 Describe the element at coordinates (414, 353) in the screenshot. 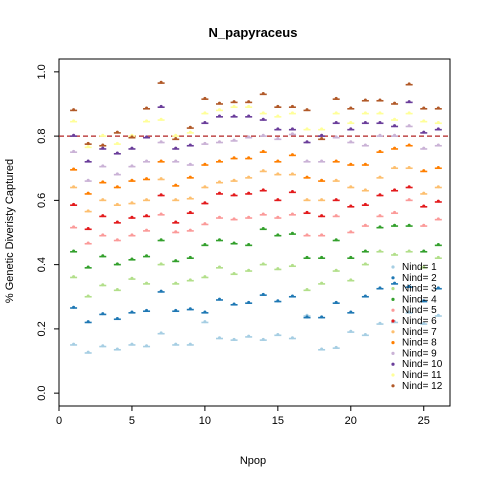

I see `legend-item: Nind= 9` at that location.